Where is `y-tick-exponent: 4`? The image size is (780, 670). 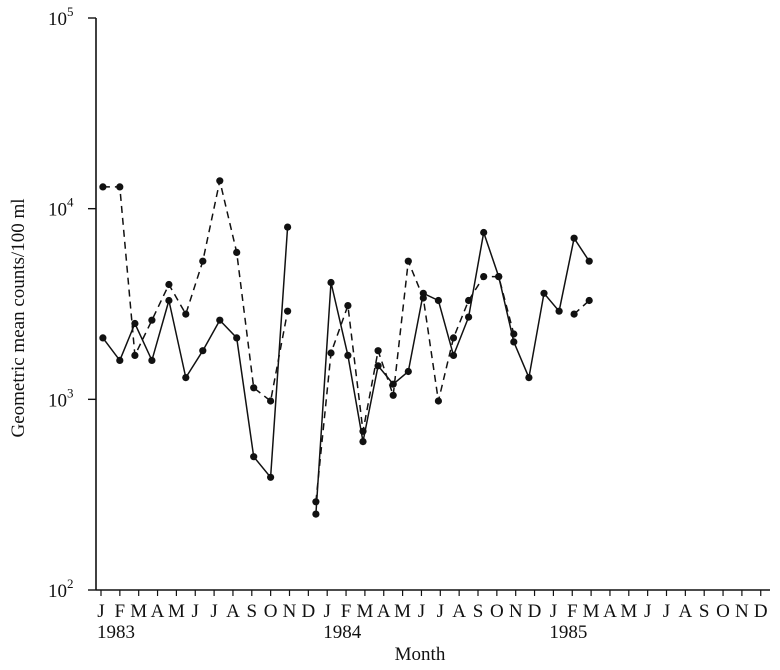
y-tick-exponent: 4 is located at coordinates (70, 202).